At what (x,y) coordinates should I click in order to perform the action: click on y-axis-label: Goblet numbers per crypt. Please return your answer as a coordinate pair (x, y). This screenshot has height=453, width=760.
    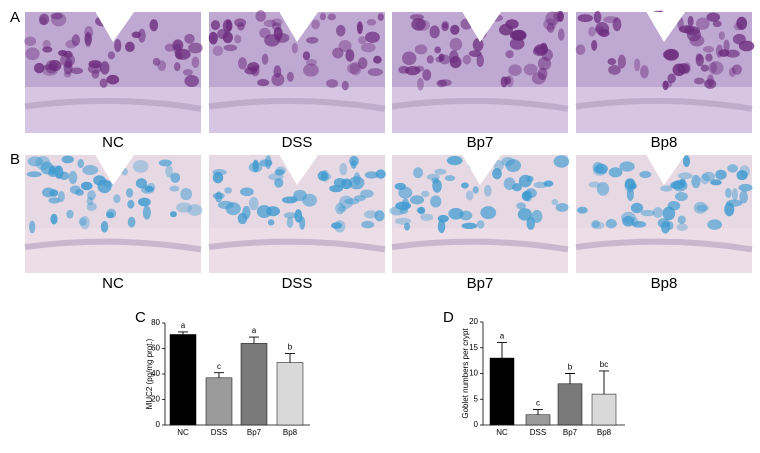
    Looking at the image, I should click on (465, 373).